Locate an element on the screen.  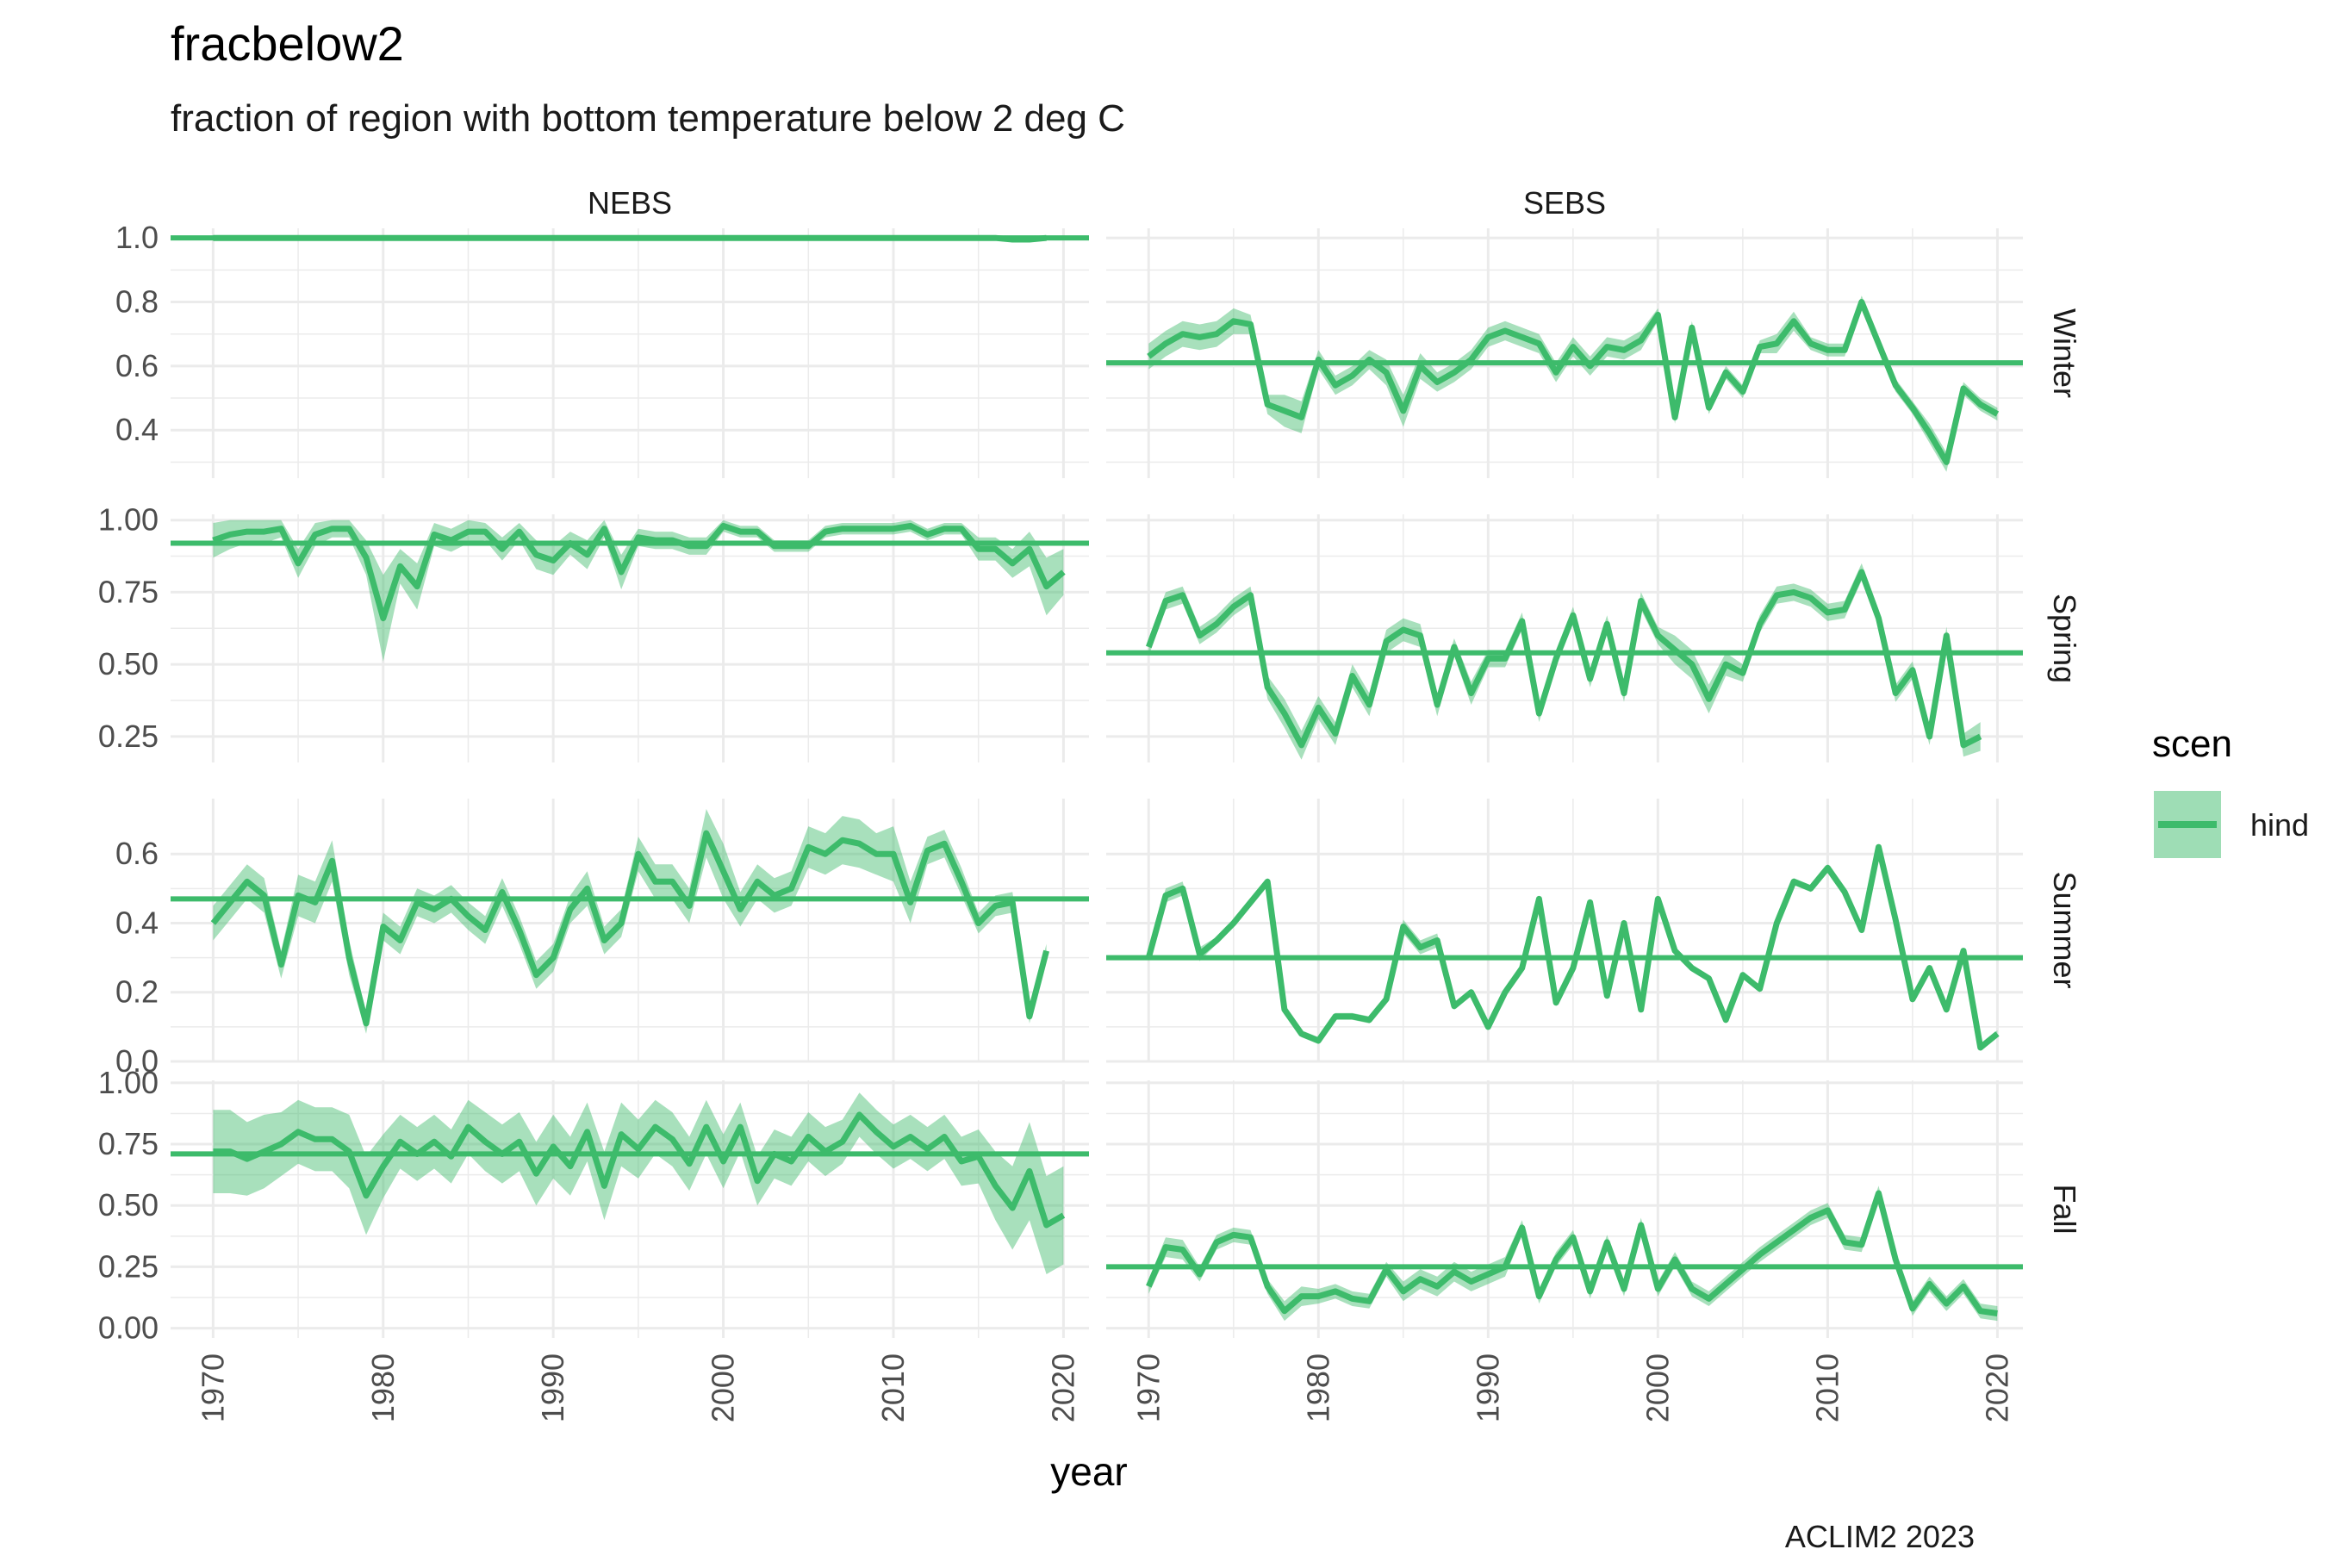
strip-label-spring: Spring is located at coordinates (2065, 638).